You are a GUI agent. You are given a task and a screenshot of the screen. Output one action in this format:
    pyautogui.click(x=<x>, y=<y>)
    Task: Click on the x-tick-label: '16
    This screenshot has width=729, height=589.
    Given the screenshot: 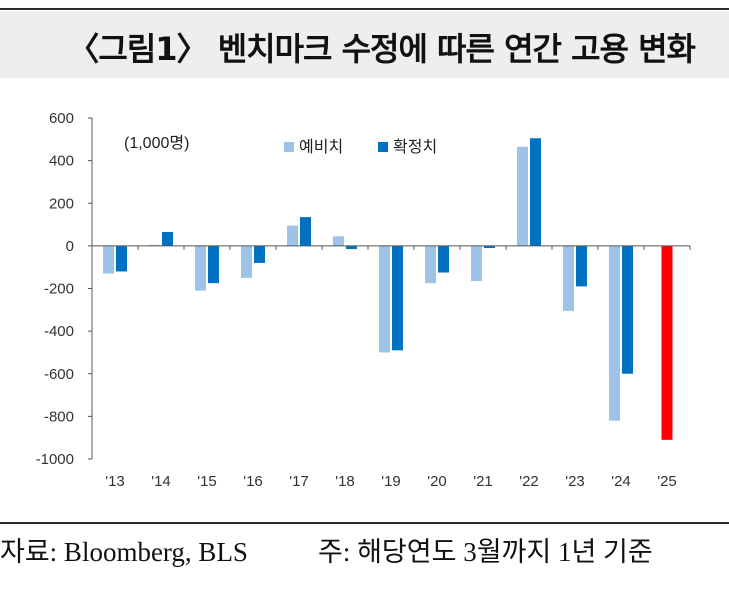 What is the action you would take?
    pyautogui.click(x=253, y=481)
    